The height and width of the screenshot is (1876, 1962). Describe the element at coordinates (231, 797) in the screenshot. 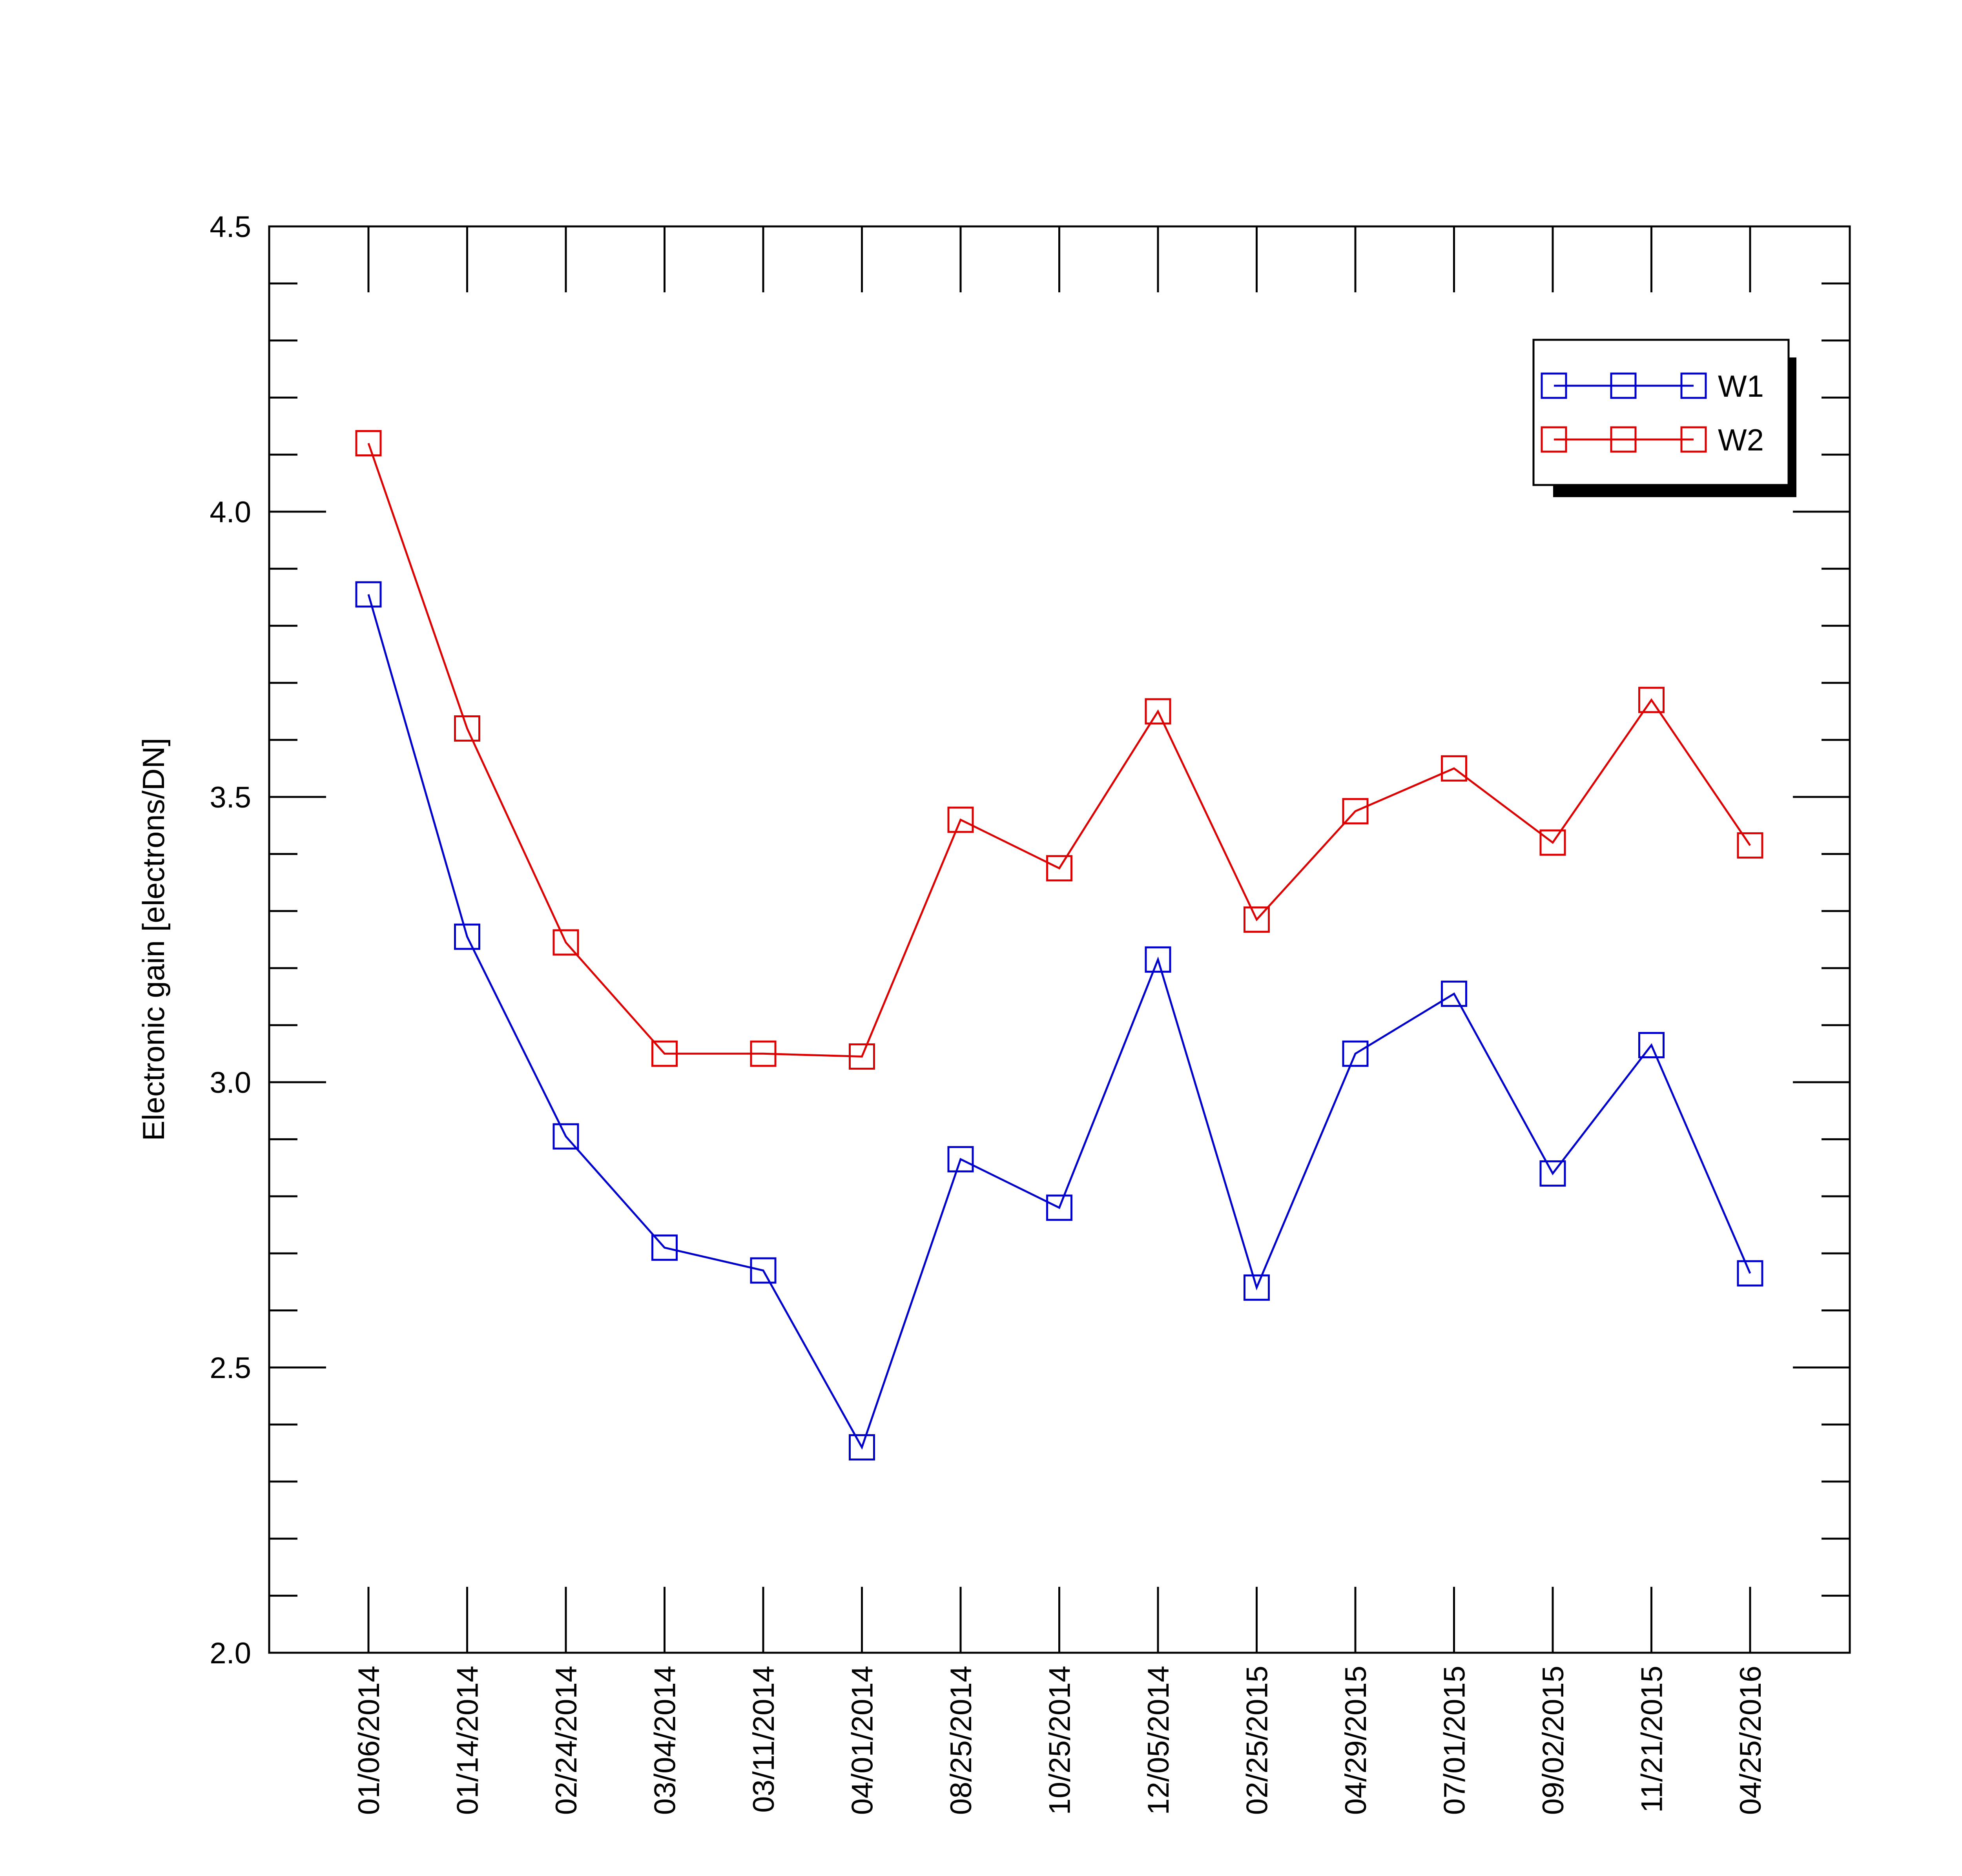

I see `y-tick-label: 3.5` at that location.